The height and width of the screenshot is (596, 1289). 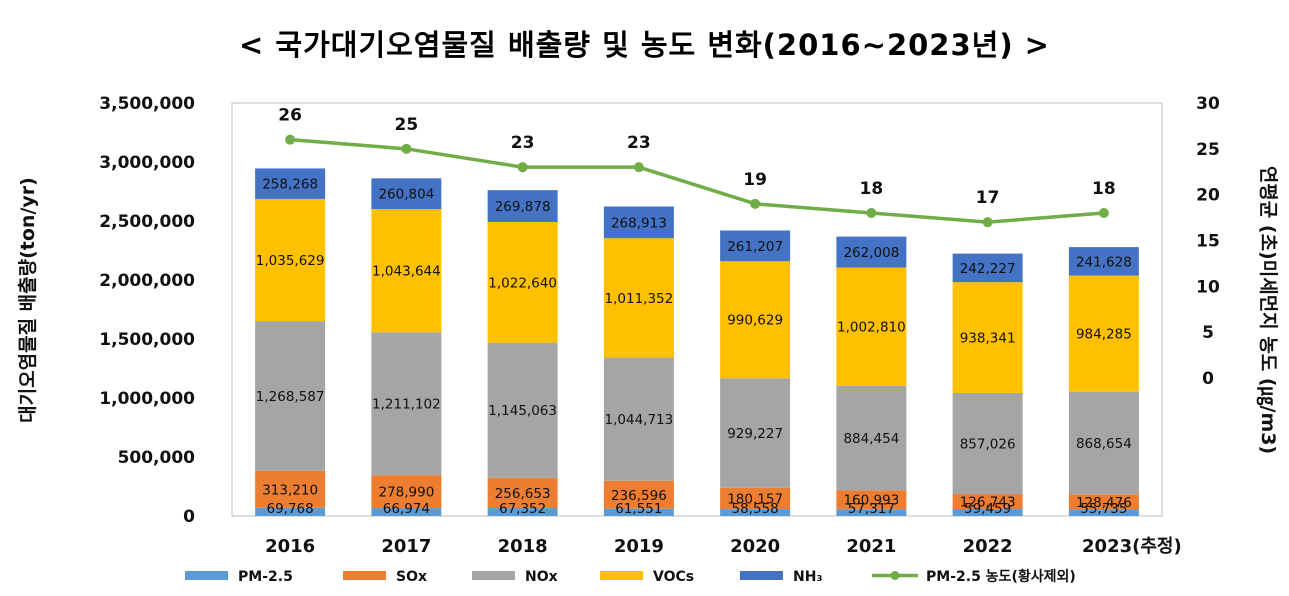 What do you see at coordinates (541, 577) in the screenshot?
I see `legend-label-2: NOx` at bounding box center [541, 577].